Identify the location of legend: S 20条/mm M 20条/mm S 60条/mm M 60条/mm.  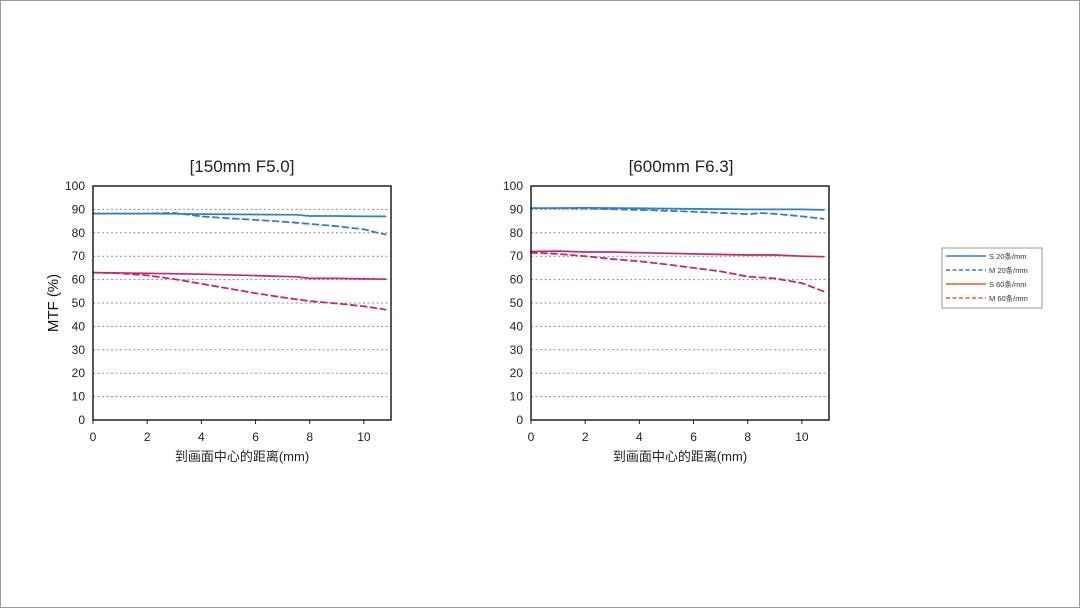
(992, 278).